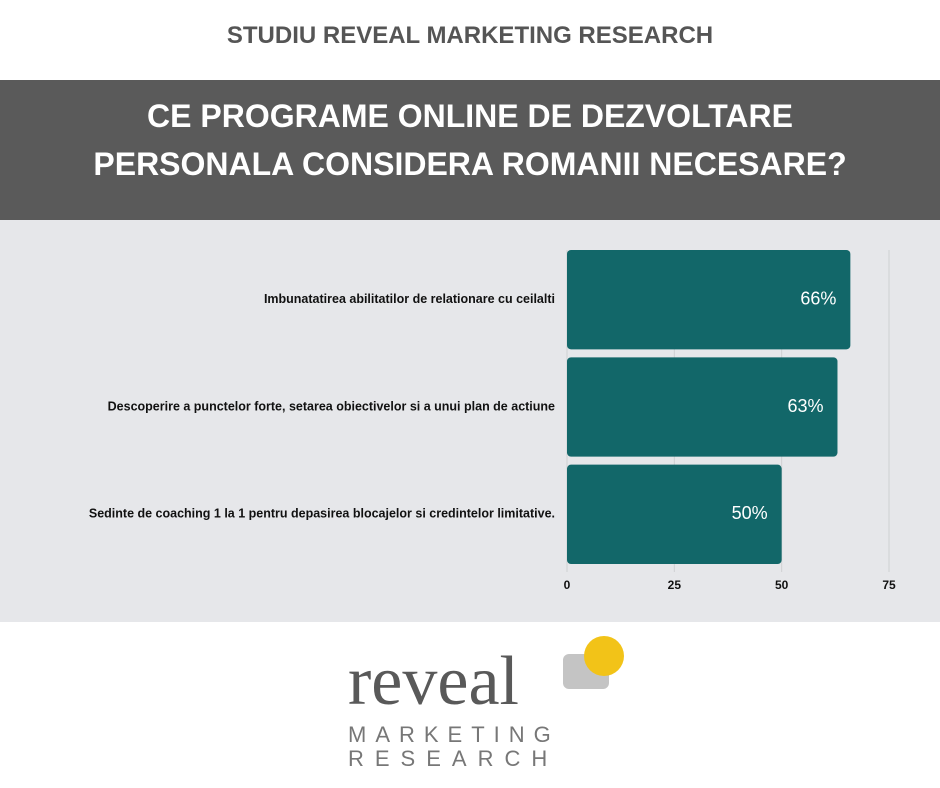  What do you see at coordinates (454, 734) in the screenshot?
I see `logo-line: MARKETING` at bounding box center [454, 734].